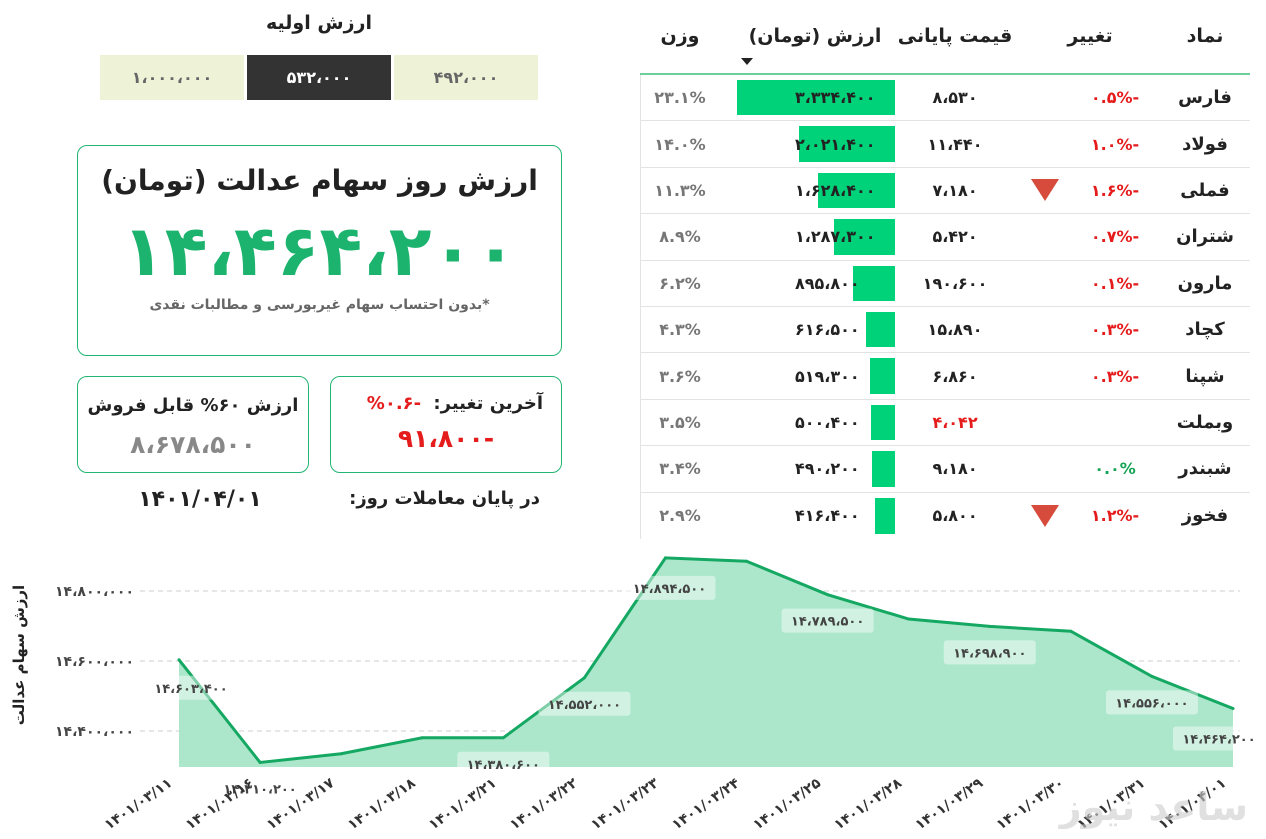 The image size is (1266, 839). Describe the element at coordinates (950, 804) in the screenshot. I see `x-tick-label: ۱۴۰۱/۰۳/۲۹` at that location.